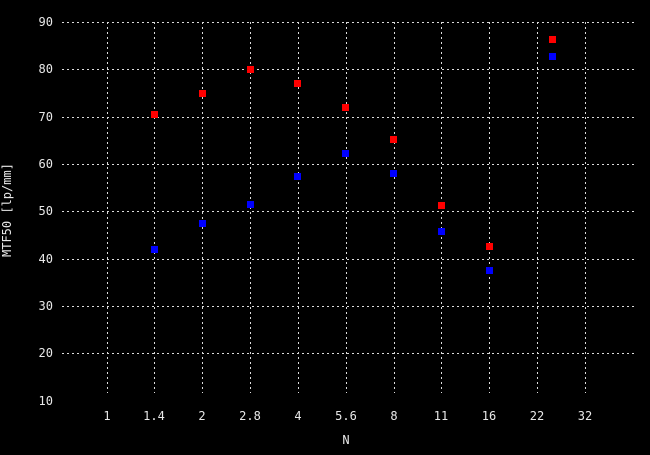 Image resolution: width=650 pixels, height=455 pixels. What do you see at coordinates (298, 416) in the screenshot?
I see `x-tick-label: 4` at bounding box center [298, 416].